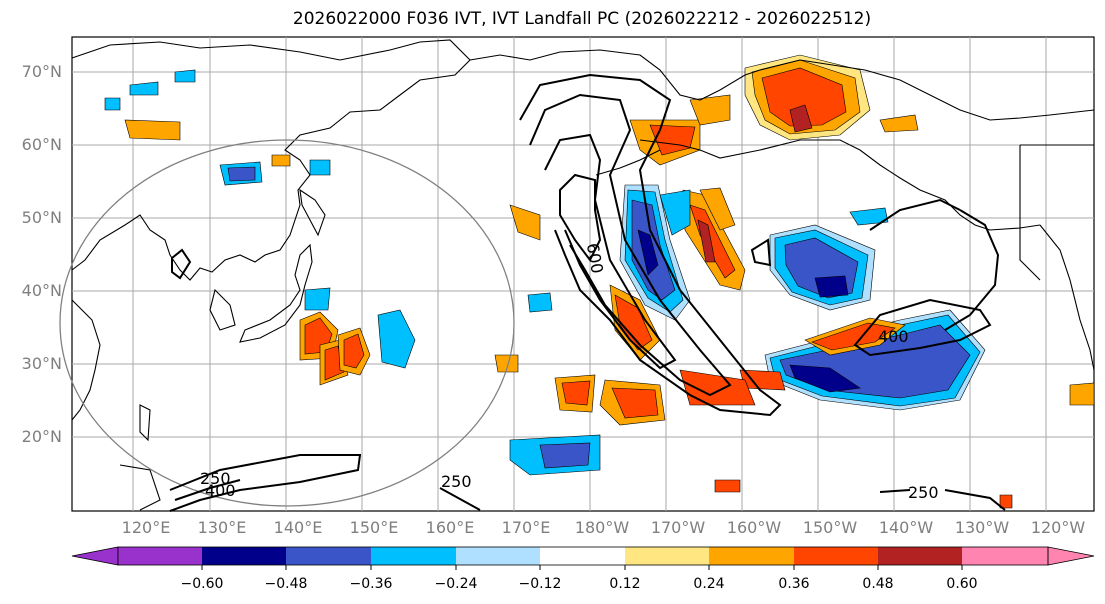 This screenshot has width=1105, height=604. Describe the element at coordinates (146, 527) in the screenshot. I see `lon-label: 120°E` at that location.